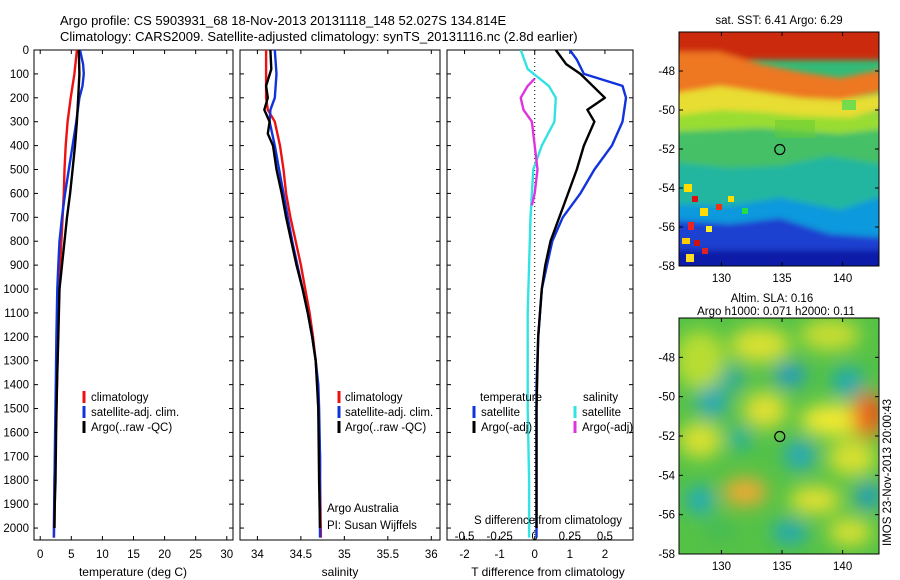 The width and height of the screenshot is (900, 580). What do you see at coordinates (666, 358) in the screenshot?
I see `sla-map-lat-label: -48` at bounding box center [666, 358].